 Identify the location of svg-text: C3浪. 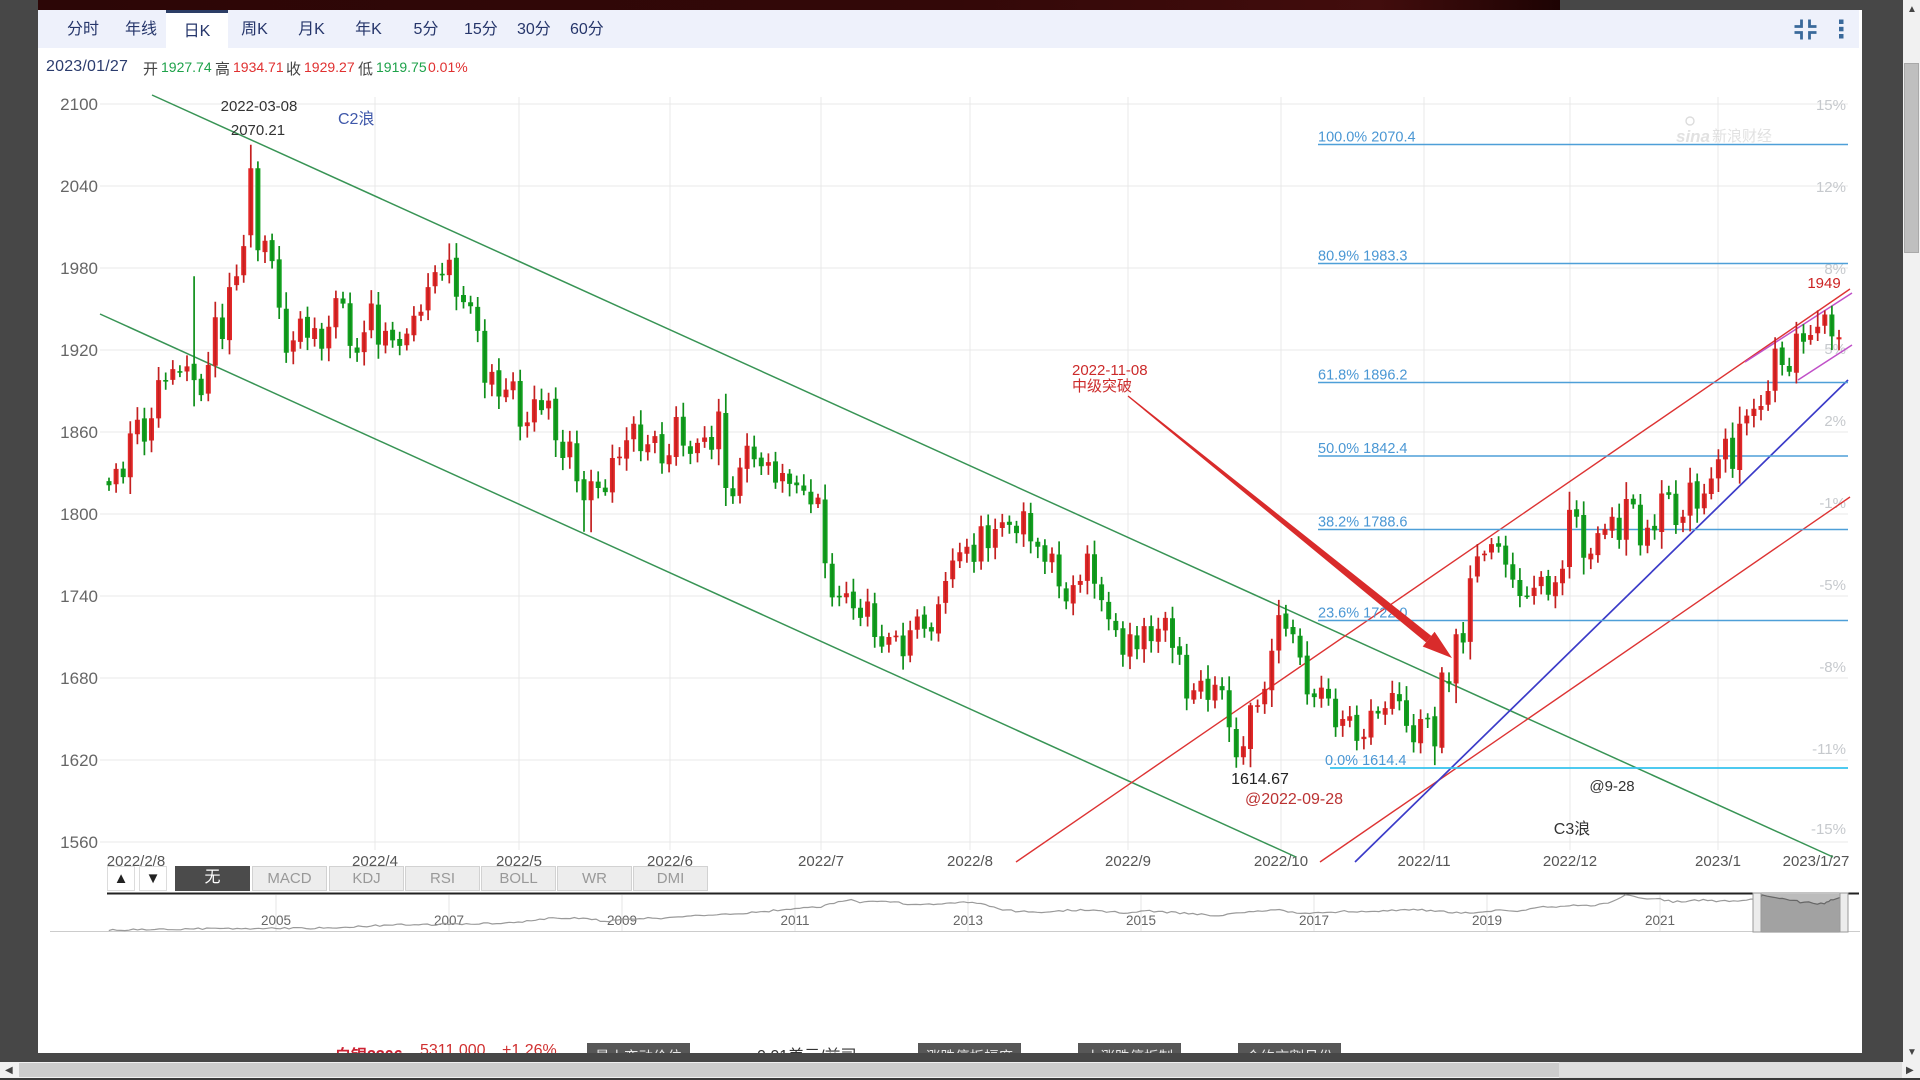
(1572, 829).